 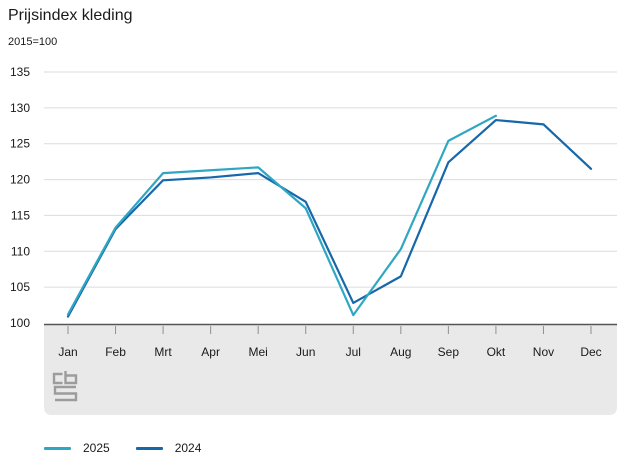 What do you see at coordinates (20, 197) in the screenshot?
I see `y-axis-labels: 100 105 110 115 120 125 130 135` at bounding box center [20, 197].